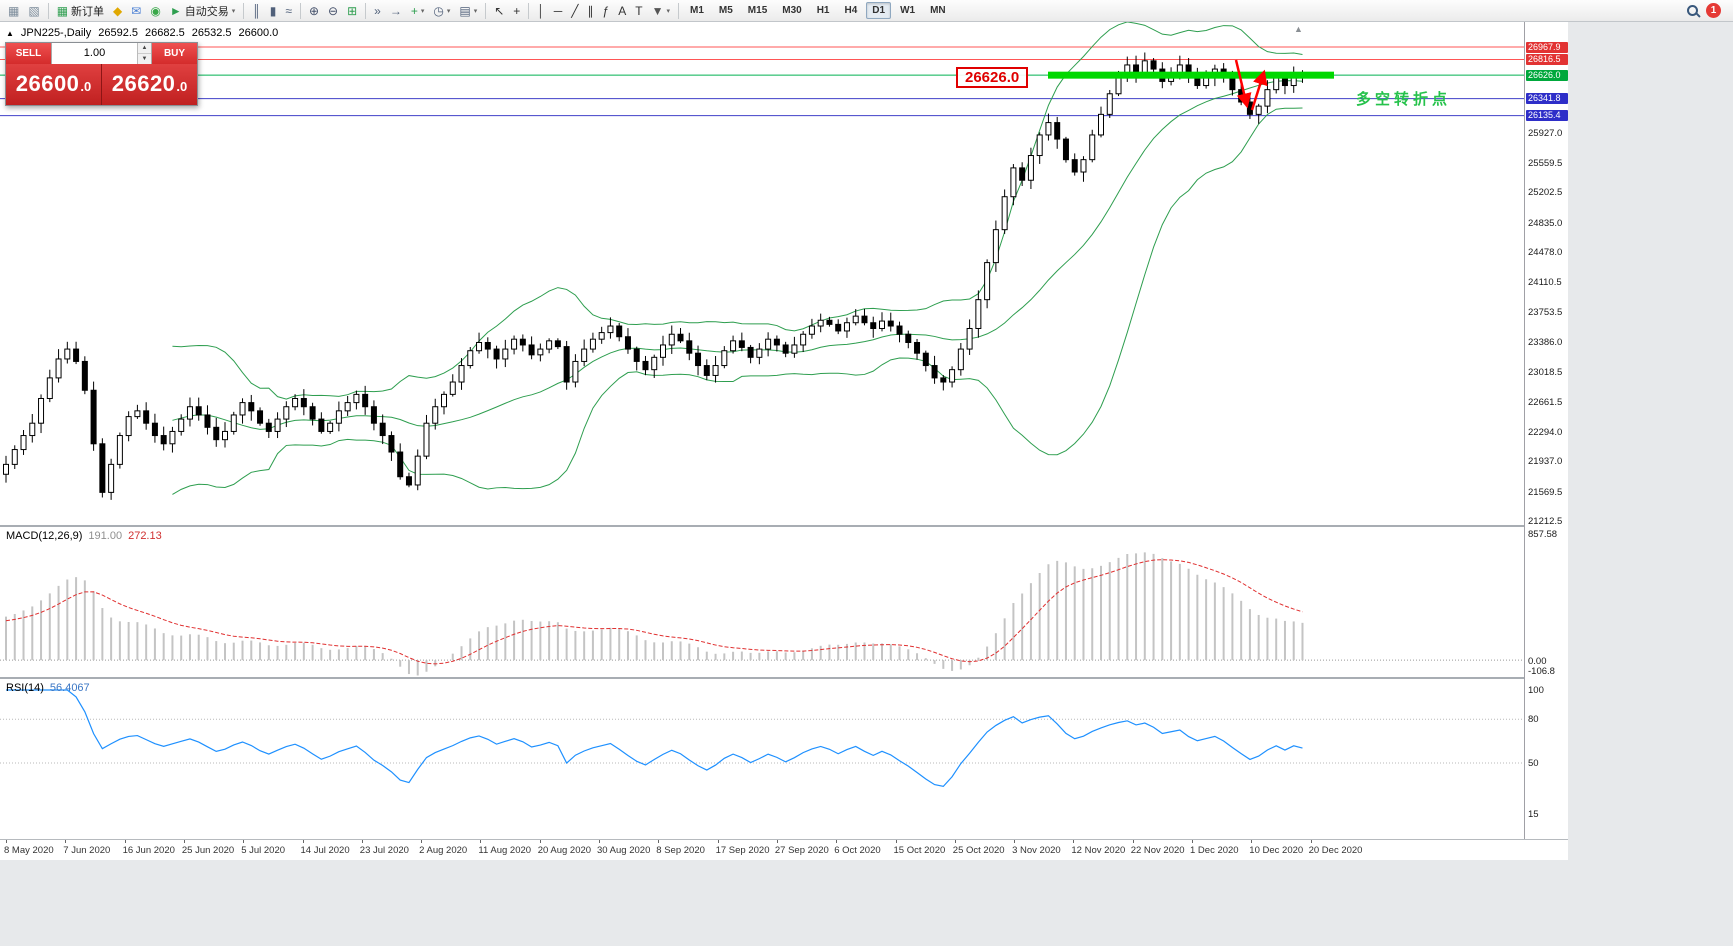 This screenshot has height=946, width=1733. What do you see at coordinates (47, 83) in the screenshot?
I see `sell-price-main: 26600` at bounding box center [47, 83].